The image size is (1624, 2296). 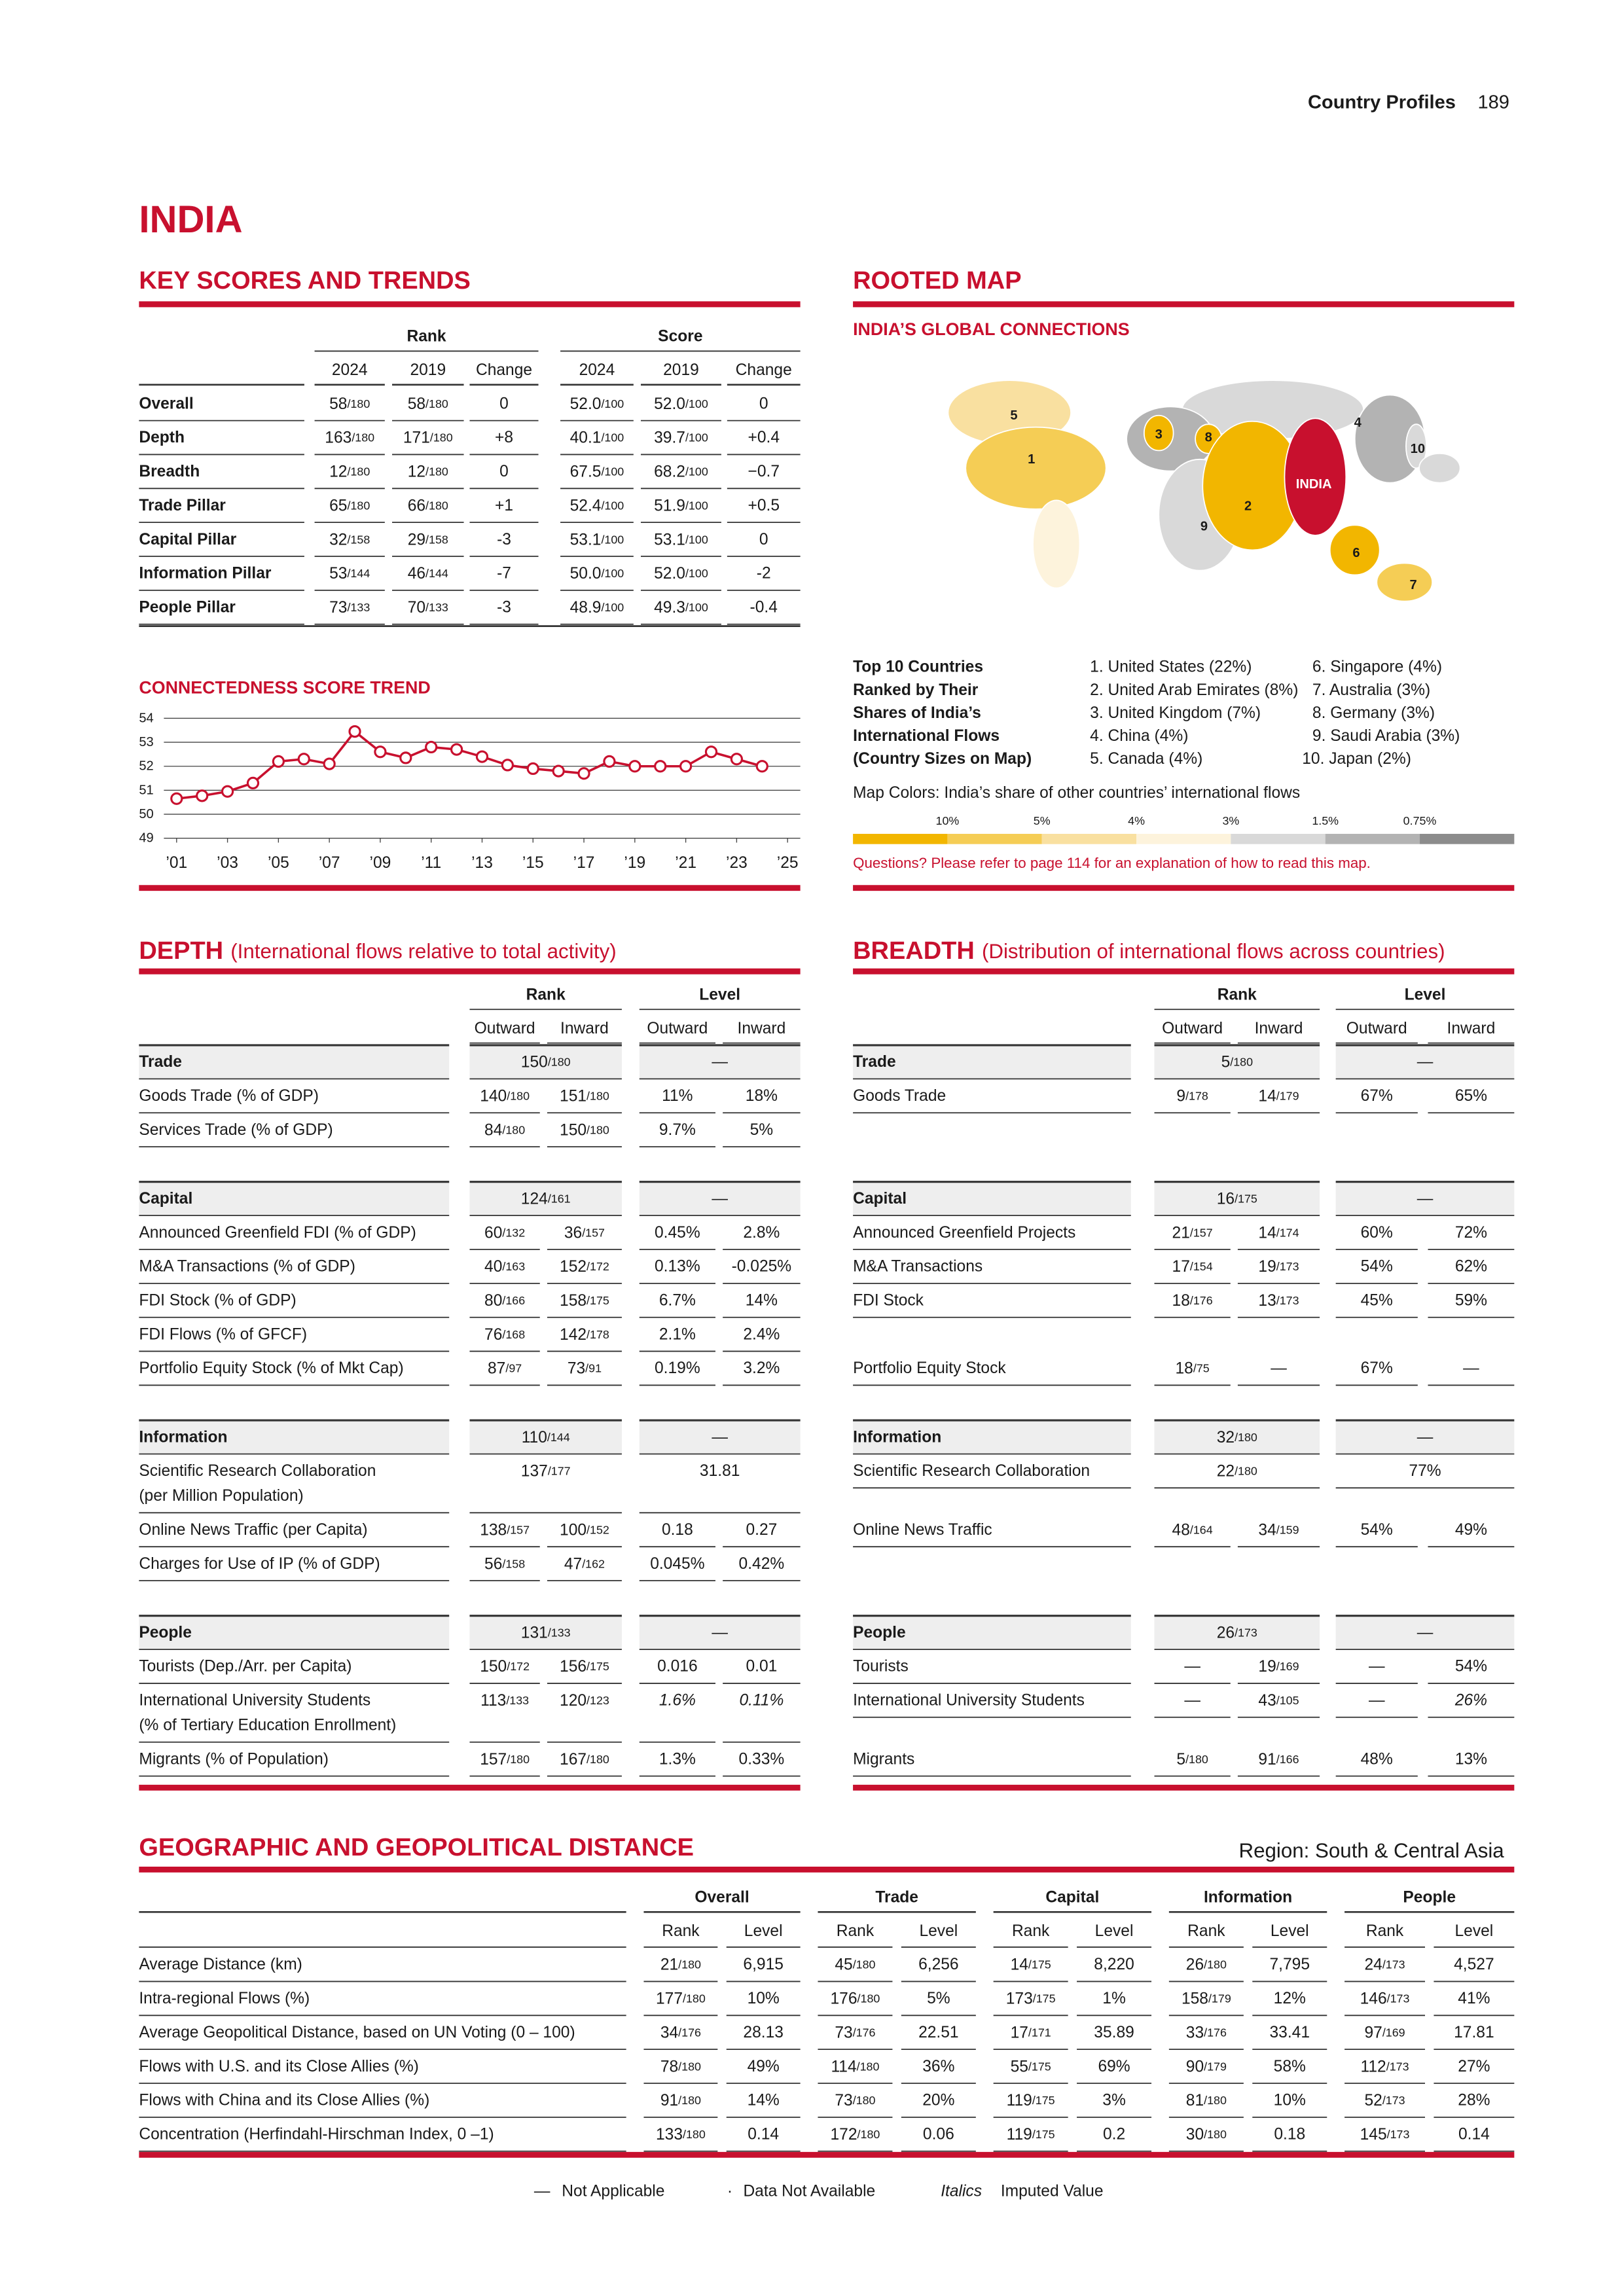 I want to click on table-cell: 131/133, so click(x=546, y=1633).